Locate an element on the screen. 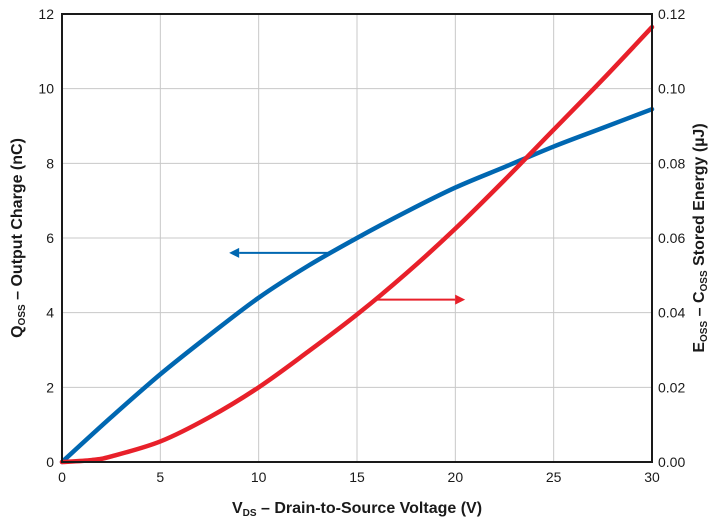 The width and height of the screenshot is (716, 528). x-tick-label: 15 is located at coordinates (357, 477).